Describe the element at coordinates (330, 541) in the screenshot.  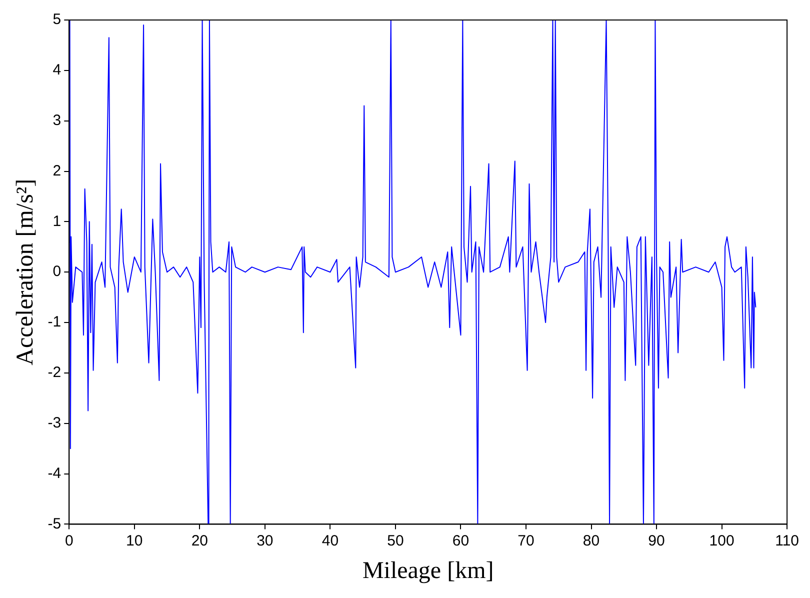
I see `x-tick-label: 40` at that location.